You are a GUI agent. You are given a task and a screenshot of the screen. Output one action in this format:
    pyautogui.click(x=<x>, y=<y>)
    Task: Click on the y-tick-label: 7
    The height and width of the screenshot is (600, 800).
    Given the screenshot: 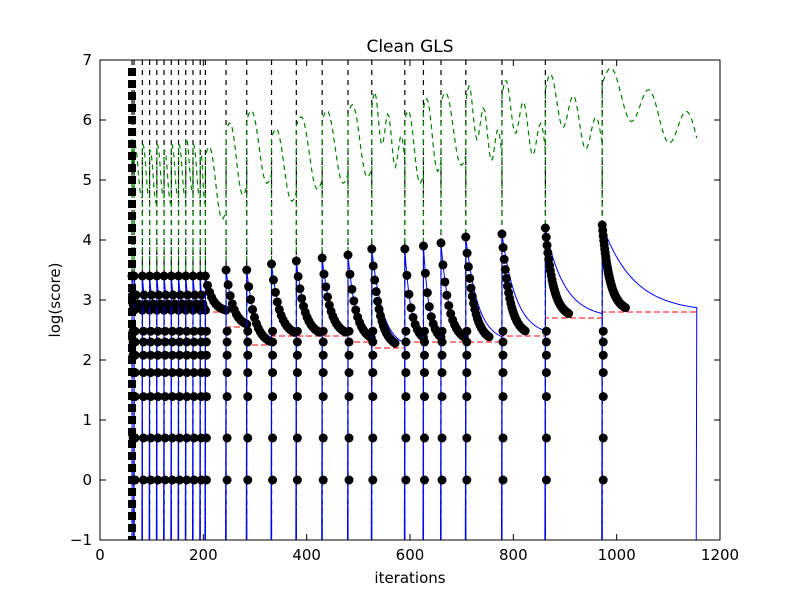 What is the action you would take?
    pyautogui.click(x=87, y=60)
    